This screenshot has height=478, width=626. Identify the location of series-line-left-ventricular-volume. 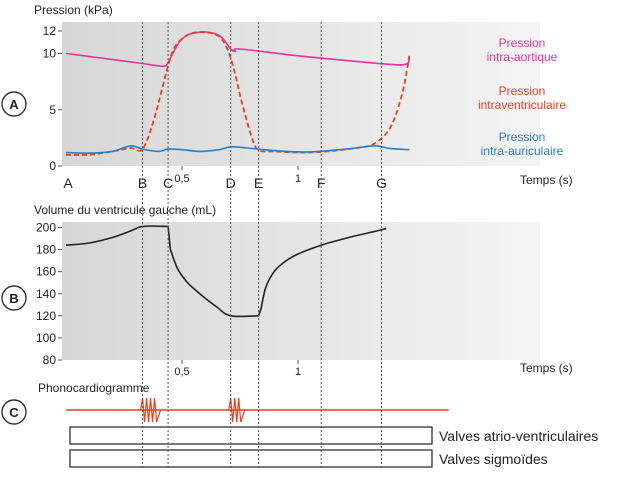
(226, 271).